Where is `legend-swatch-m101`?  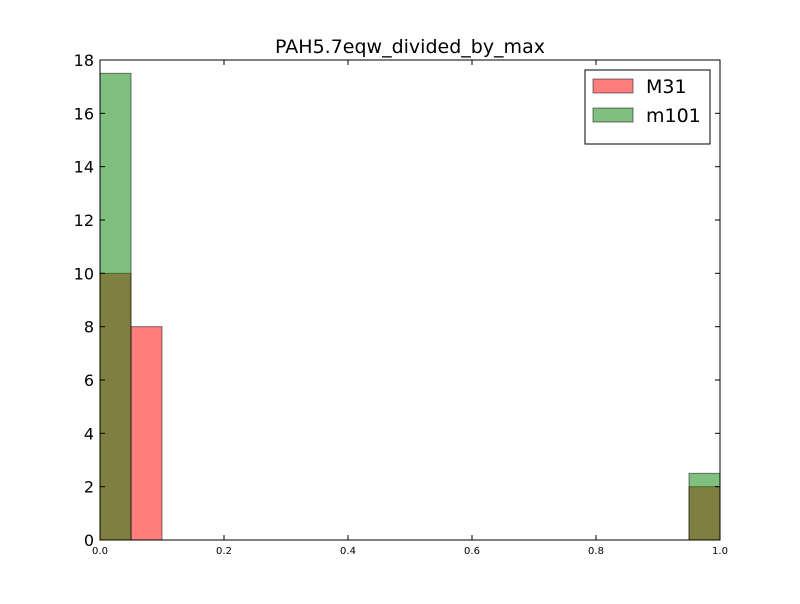 legend-swatch-m101 is located at coordinates (613, 115).